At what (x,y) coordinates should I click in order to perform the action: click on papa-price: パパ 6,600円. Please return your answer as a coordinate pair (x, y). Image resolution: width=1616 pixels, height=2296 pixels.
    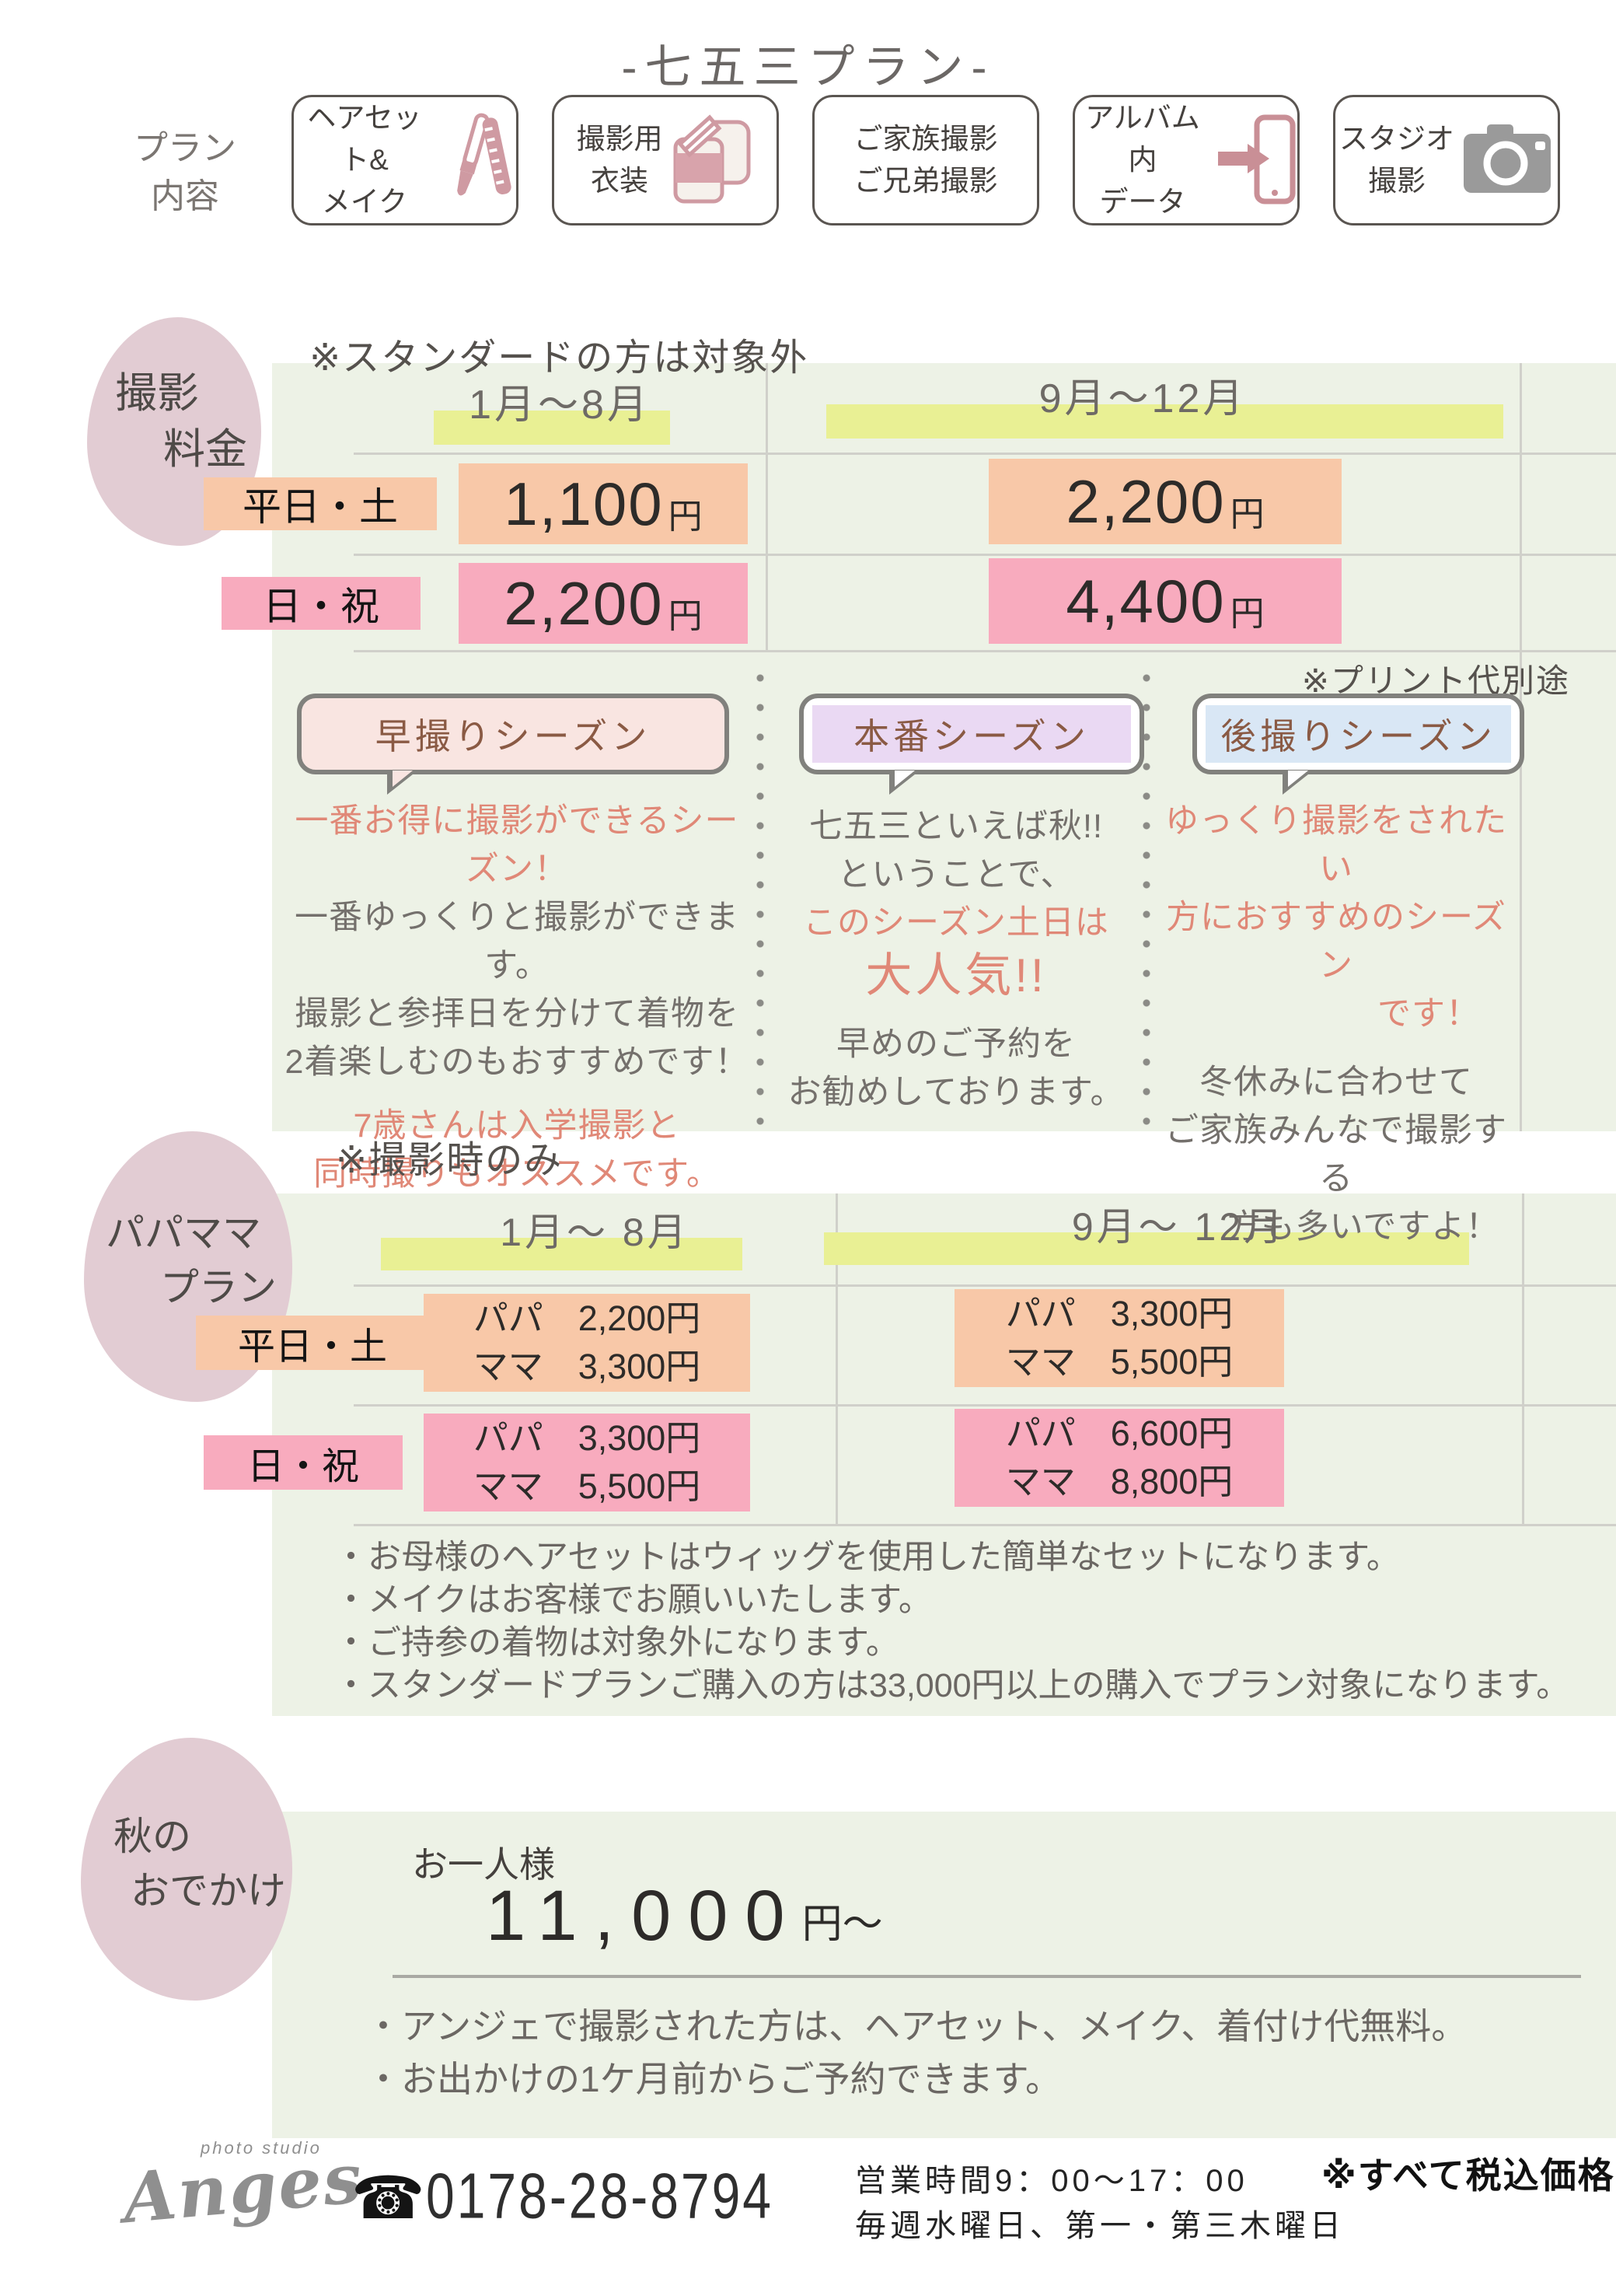
    Looking at the image, I should click on (1119, 1433).